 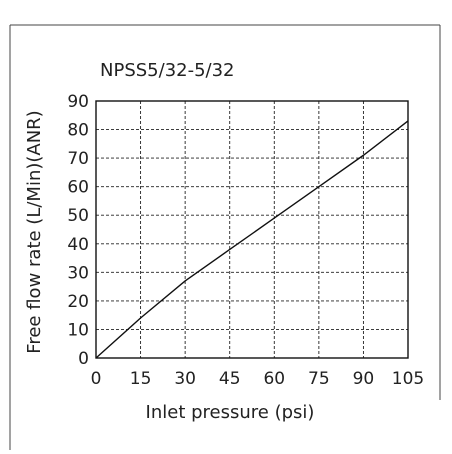 What do you see at coordinates (364, 379) in the screenshot?
I see `x-tick-label-90: 90` at bounding box center [364, 379].